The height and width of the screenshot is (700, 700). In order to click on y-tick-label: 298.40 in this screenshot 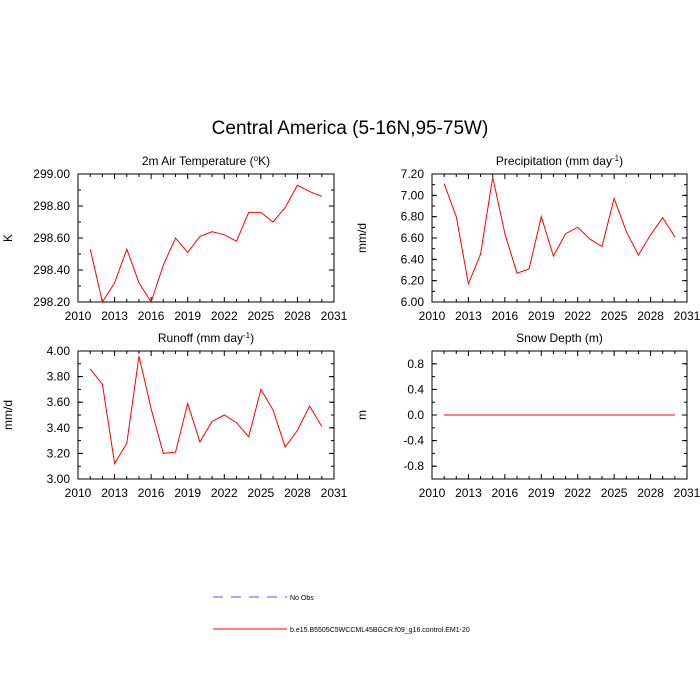, I will do `click(51, 270)`.